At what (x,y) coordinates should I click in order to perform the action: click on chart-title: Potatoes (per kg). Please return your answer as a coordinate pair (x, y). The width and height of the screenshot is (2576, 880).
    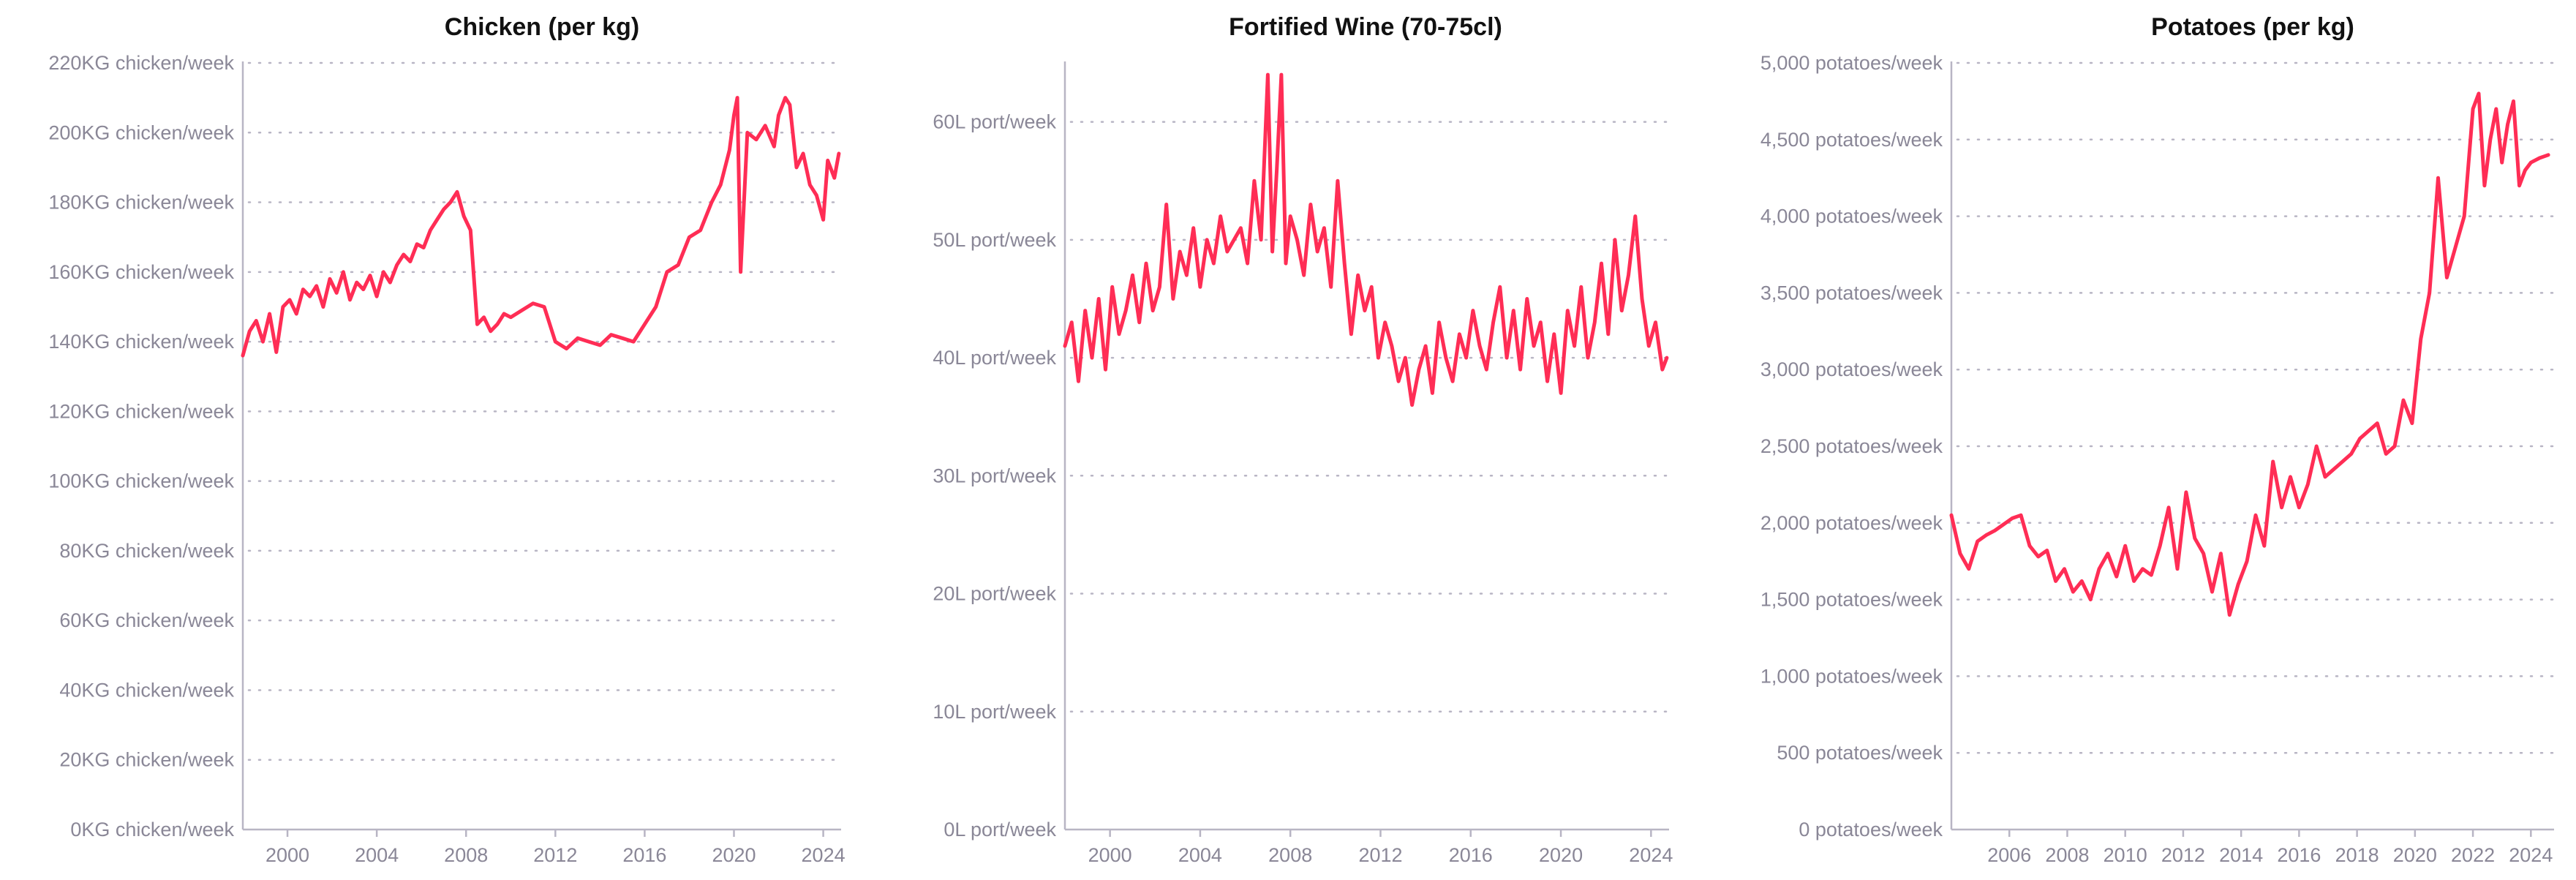
    Looking at the image, I should click on (2252, 27).